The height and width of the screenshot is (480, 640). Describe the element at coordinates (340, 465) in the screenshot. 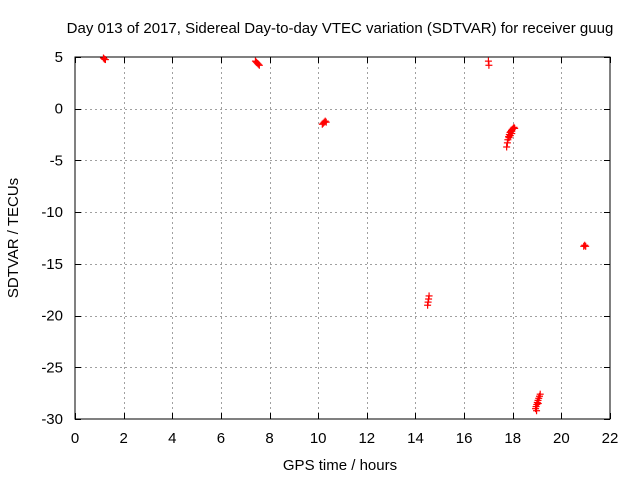

I see `x-axis-title: GPS time / hours` at that location.